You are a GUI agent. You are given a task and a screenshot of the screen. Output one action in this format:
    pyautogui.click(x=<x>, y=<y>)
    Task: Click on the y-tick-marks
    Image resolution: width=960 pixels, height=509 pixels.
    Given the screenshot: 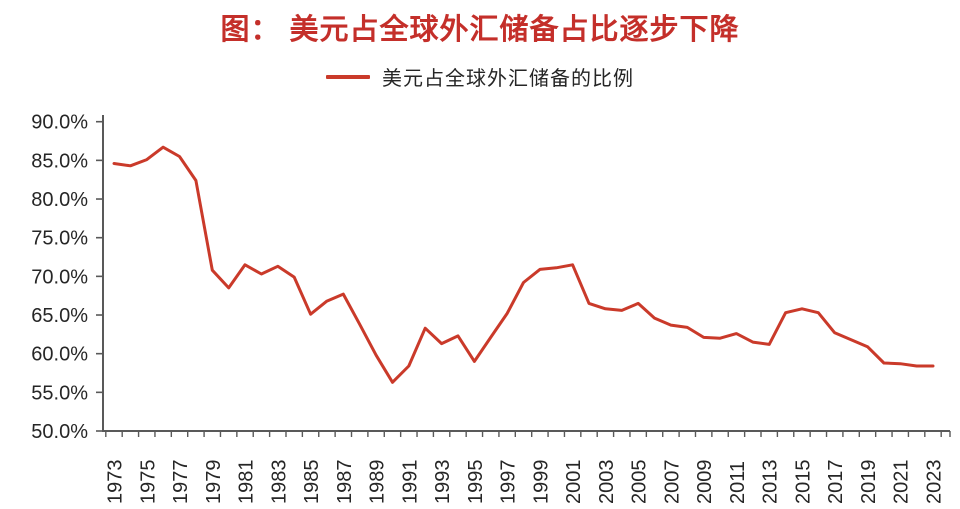 What is the action you would take?
    pyautogui.click(x=99, y=276)
    